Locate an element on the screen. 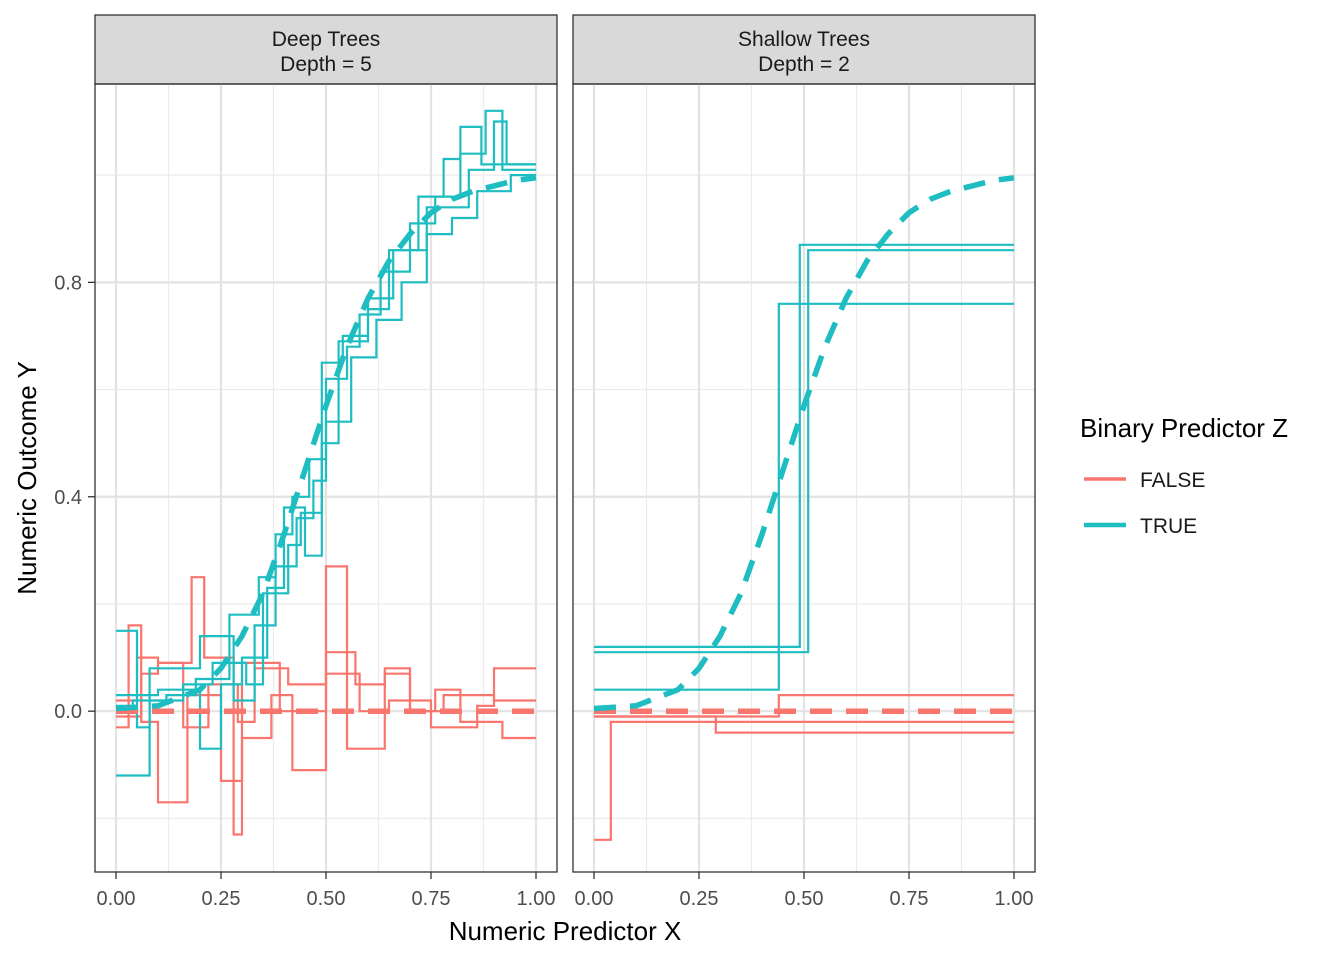  y-tick-label: 0.0 is located at coordinates (68, 712).